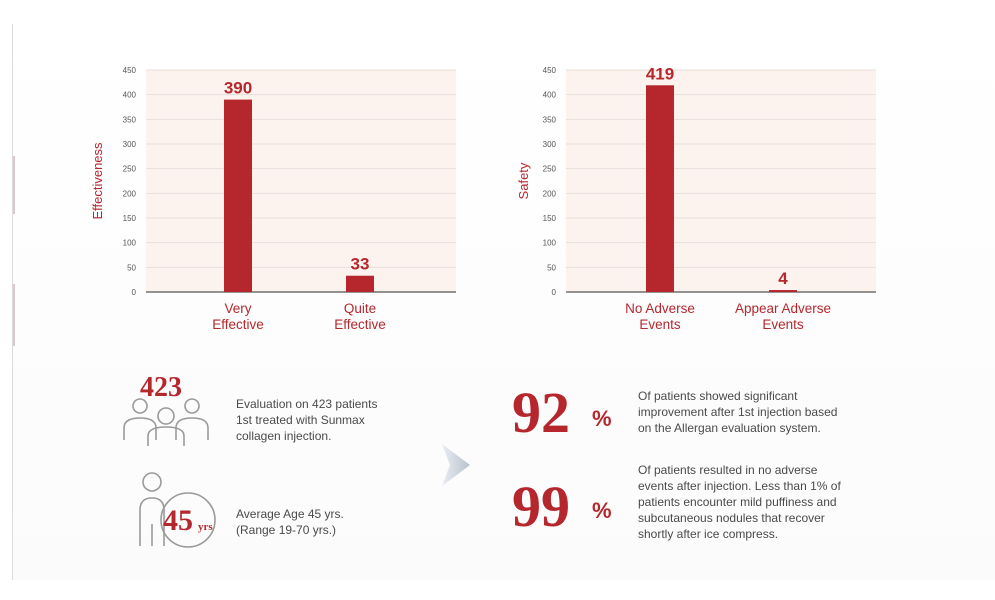 Image resolution: width=995 pixels, height=600 pixels. What do you see at coordinates (737, 502) in the screenshot?
I see `no-adverse-line: patients encounter mild puffiness and` at bounding box center [737, 502].